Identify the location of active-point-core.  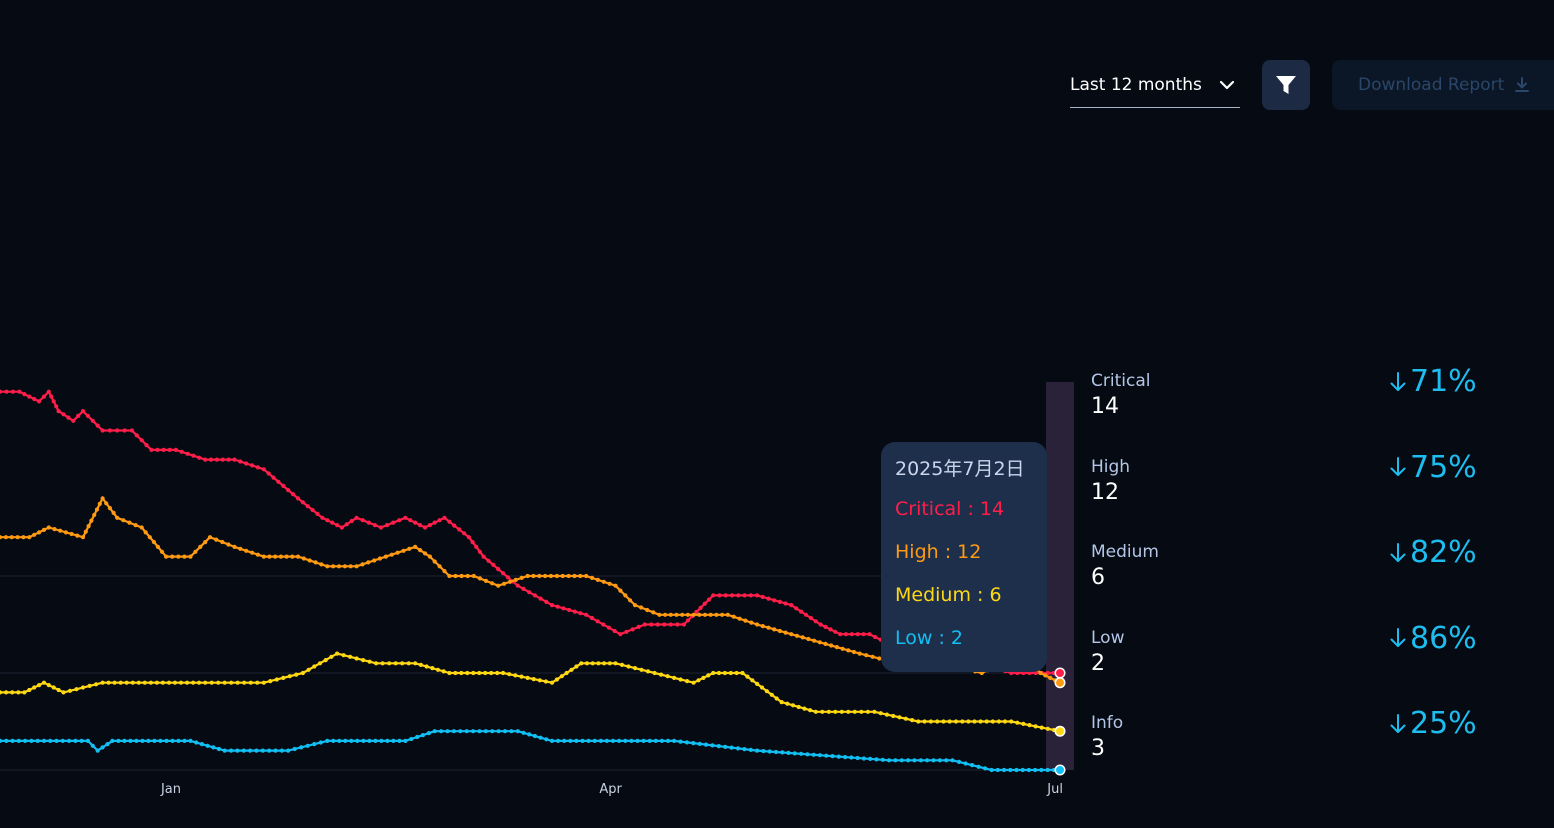
(1060, 770).